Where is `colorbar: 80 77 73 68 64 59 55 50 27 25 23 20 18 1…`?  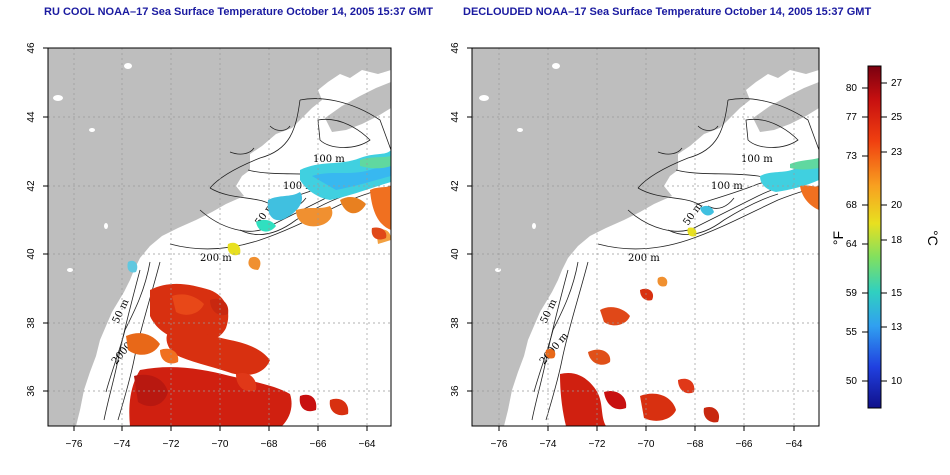
colorbar: 80 77 73 68 64 59 55 50 27 25 23 20 18 1… is located at coordinates (885, 237).